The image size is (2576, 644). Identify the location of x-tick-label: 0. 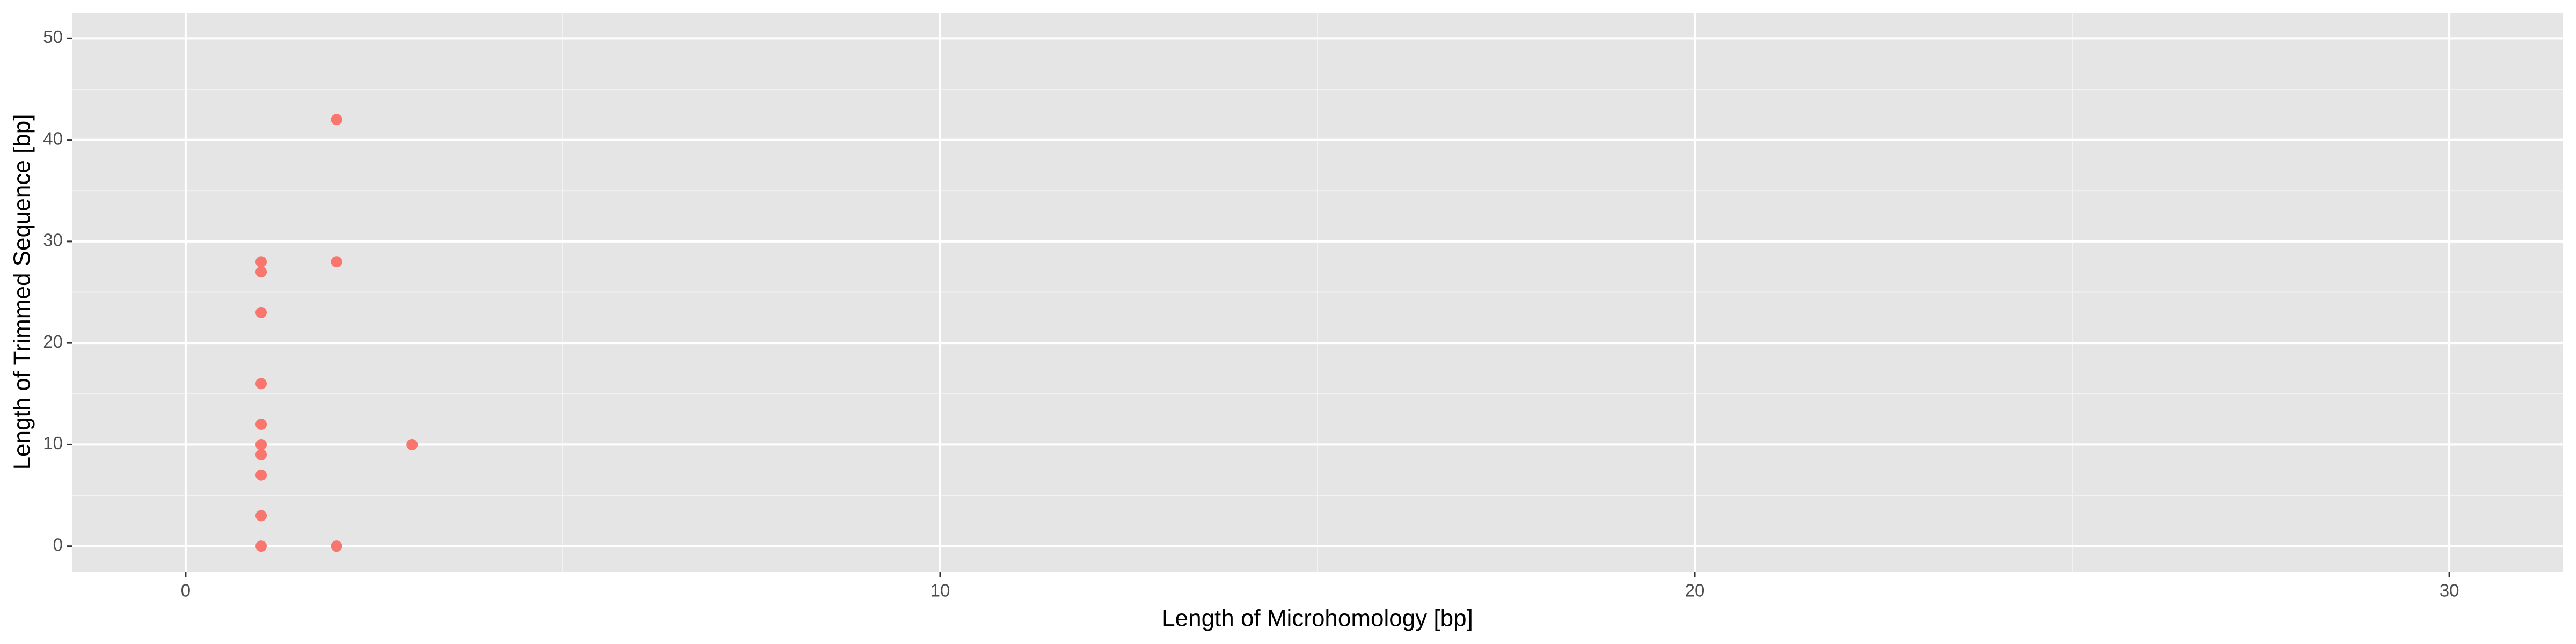
(186, 591).